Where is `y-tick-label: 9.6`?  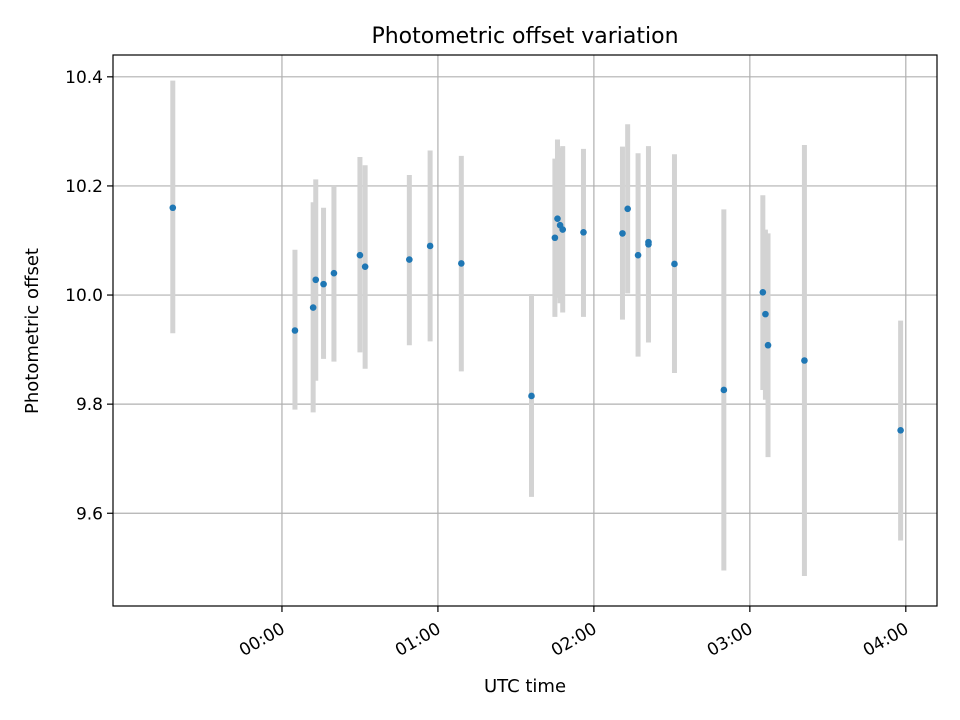
y-tick-label: 9.6 is located at coordinates (89, 514).